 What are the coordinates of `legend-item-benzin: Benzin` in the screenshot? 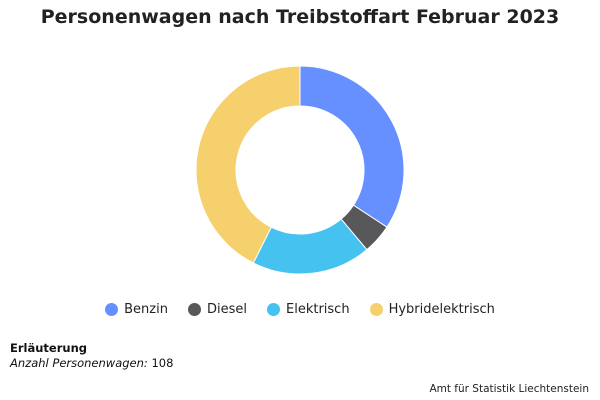 It's located at (136, 309).